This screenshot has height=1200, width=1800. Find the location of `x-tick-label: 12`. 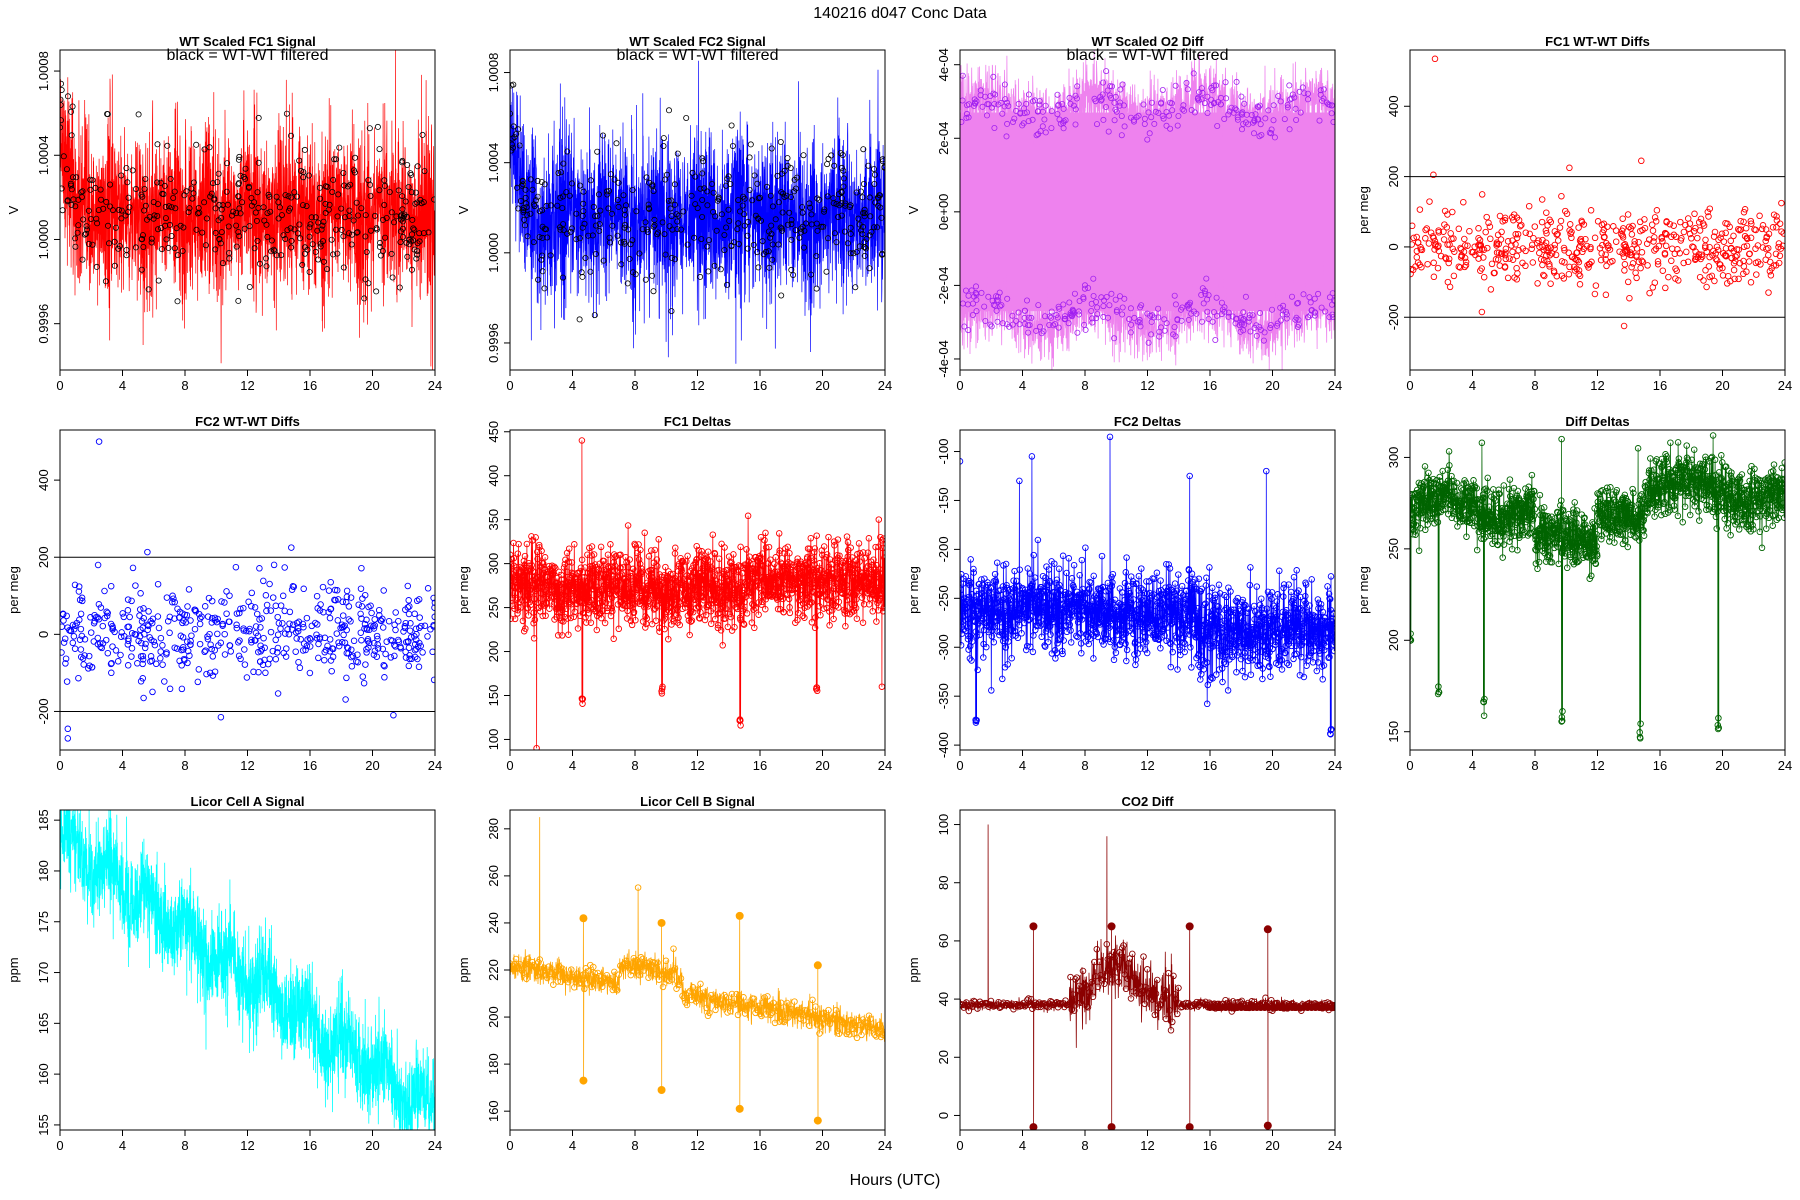

x-tick-label: 12 is located at coordinates (1147, 385).